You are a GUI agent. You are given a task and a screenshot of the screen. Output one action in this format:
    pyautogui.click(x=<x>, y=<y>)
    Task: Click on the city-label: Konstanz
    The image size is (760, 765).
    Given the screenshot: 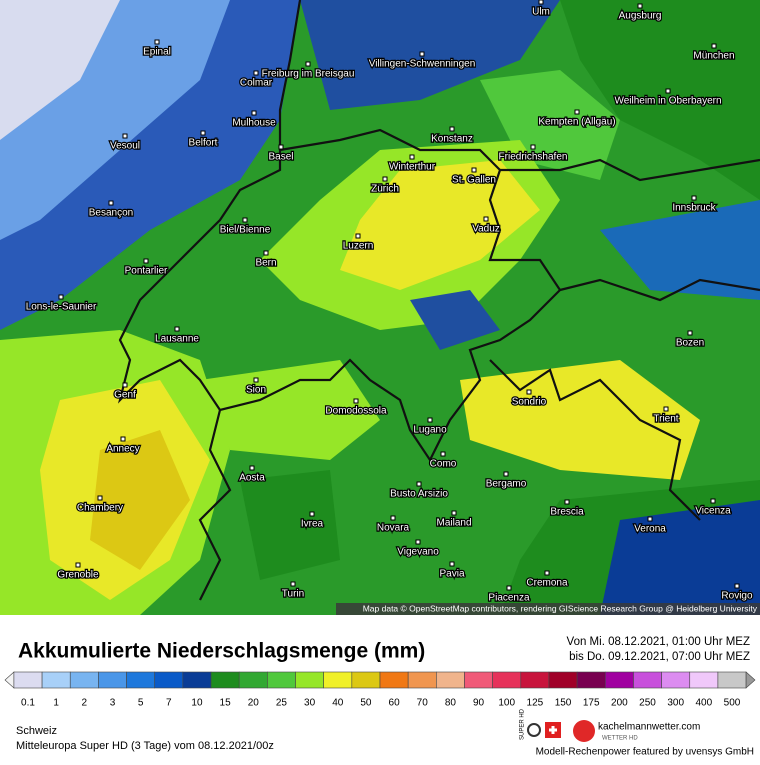 What is the action you would take?
    pyautogui.click(x=452, y=139)
    